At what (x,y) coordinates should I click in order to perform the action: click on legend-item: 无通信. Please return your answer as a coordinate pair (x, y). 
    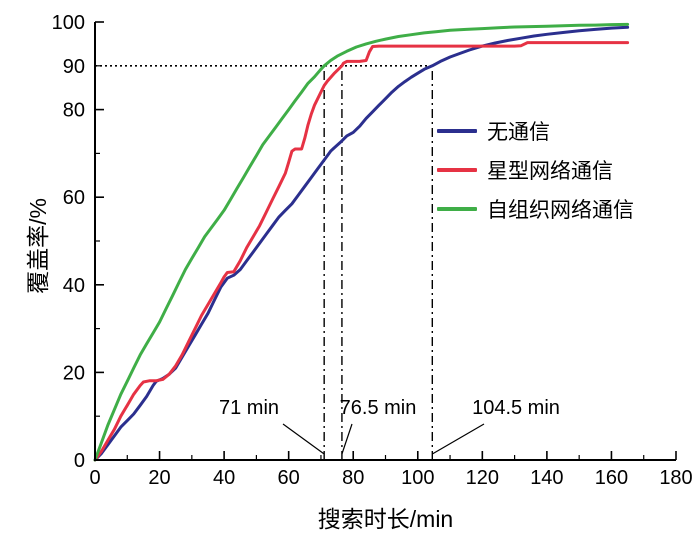
    Looking at the image, I should click on (535, 131).